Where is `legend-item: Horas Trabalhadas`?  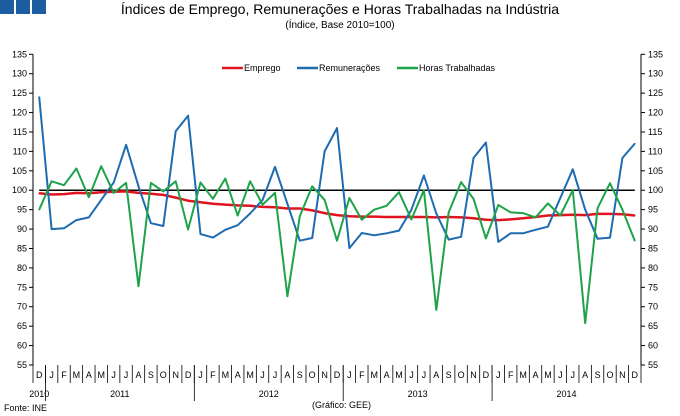 legend-item: Horas Trabalhadas is located at coordinates (446, 68).